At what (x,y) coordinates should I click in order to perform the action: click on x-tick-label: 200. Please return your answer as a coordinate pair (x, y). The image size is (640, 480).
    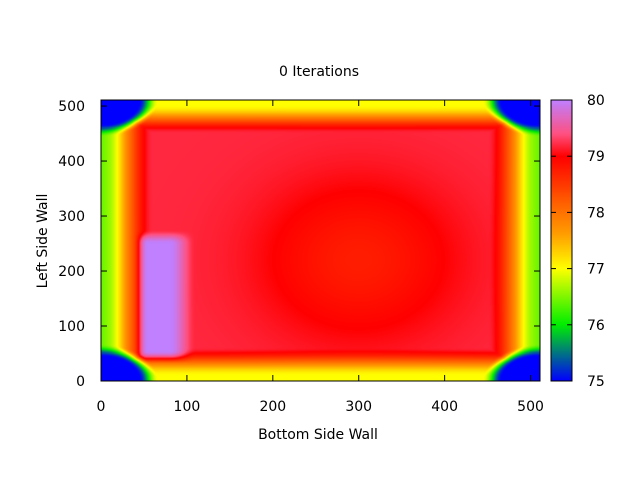
    Looking at the image, I should click on (272, 407).